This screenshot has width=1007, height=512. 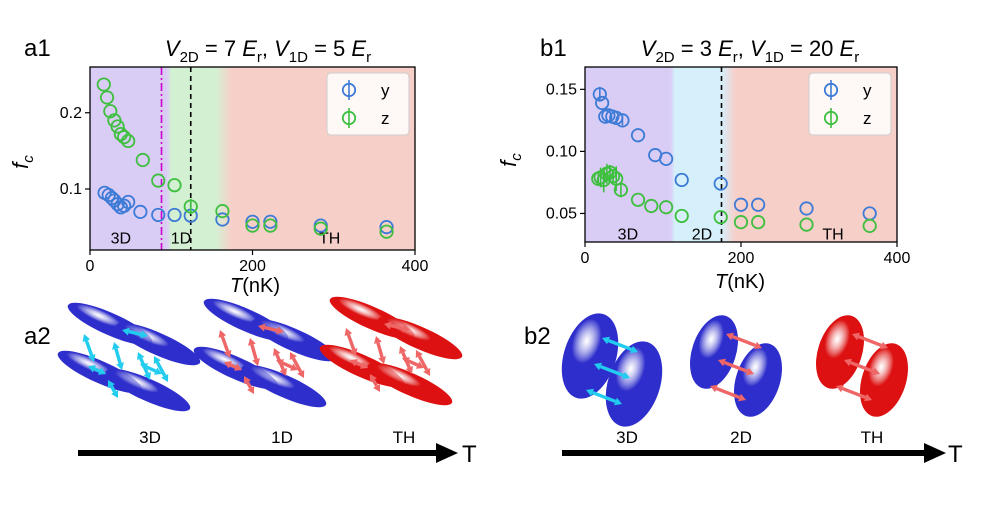 What do you see at coordinates (728, 166) in the screenshot?
I see `plot-area-b1: 3D 2D TH 0 200 400 0.05 0.10 0.15 yz` at bounding box center [728, 166].